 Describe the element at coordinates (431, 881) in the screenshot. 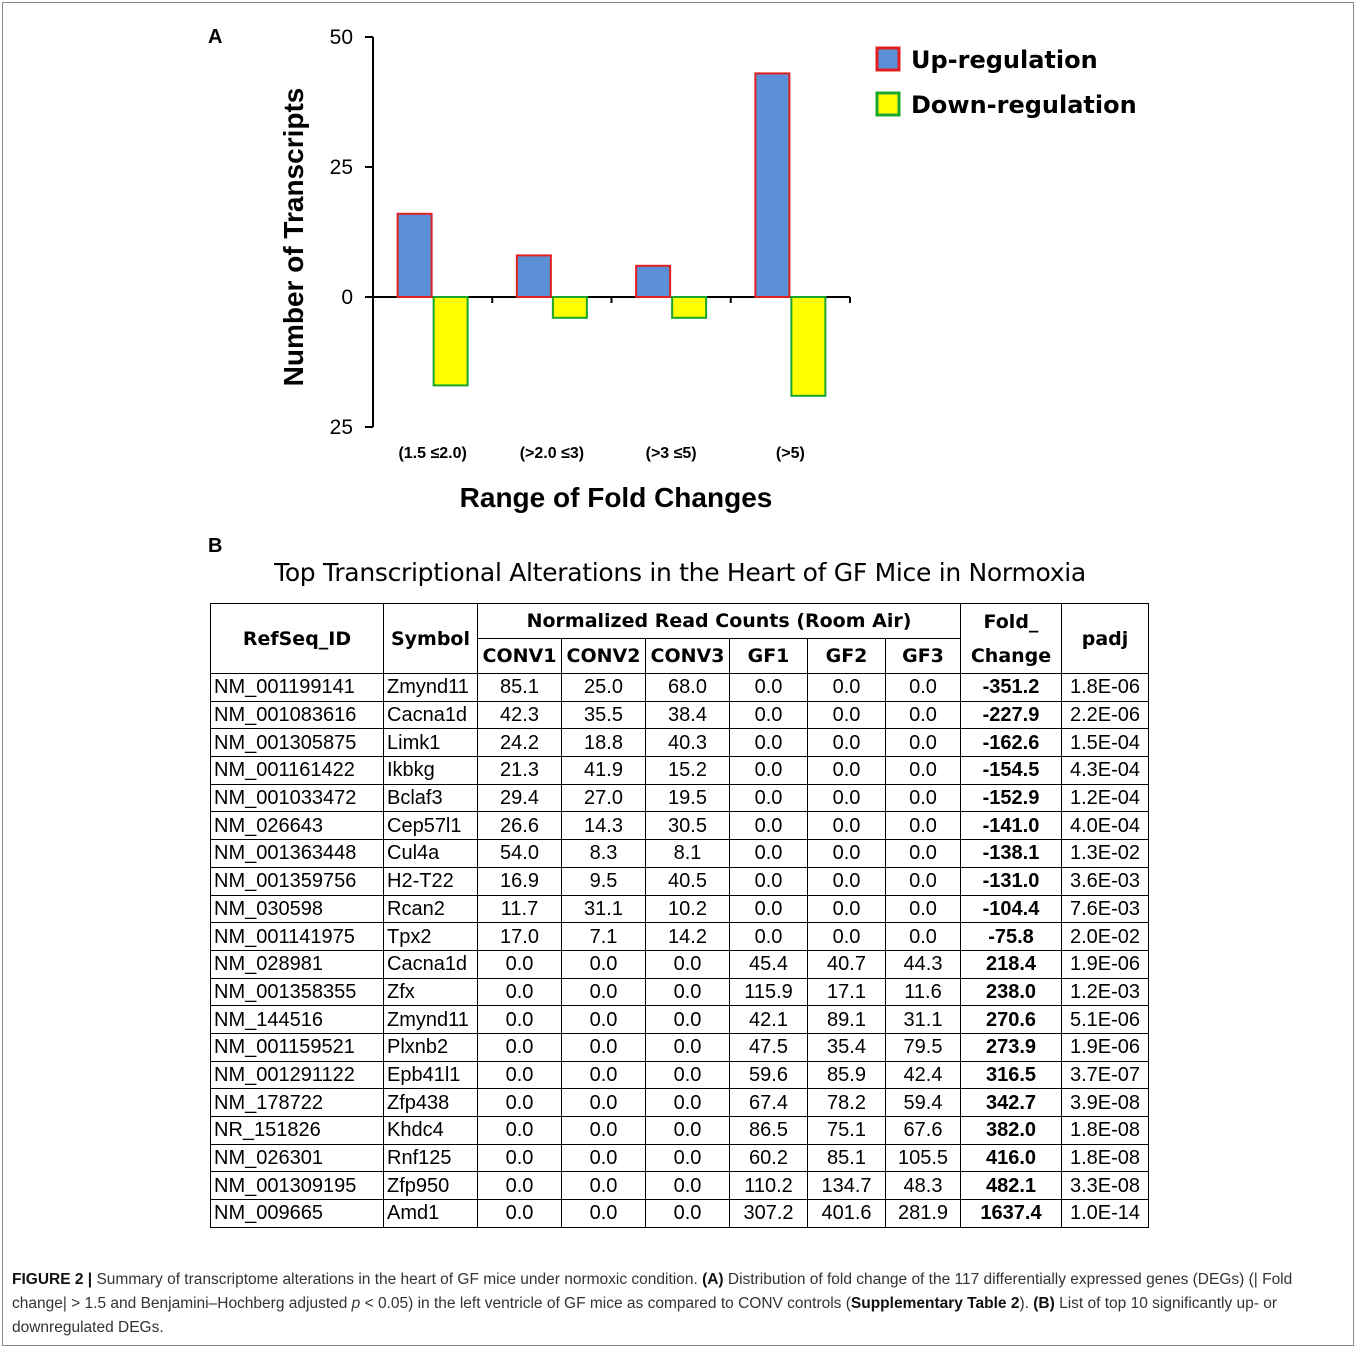

I see `cell-symbol: H2-T22` at that location.